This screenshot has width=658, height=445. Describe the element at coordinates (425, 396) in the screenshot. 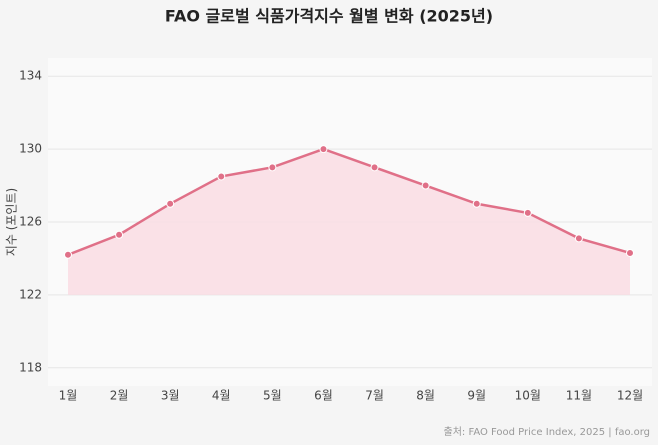

I see `x-tick-label: 8월` at that location.